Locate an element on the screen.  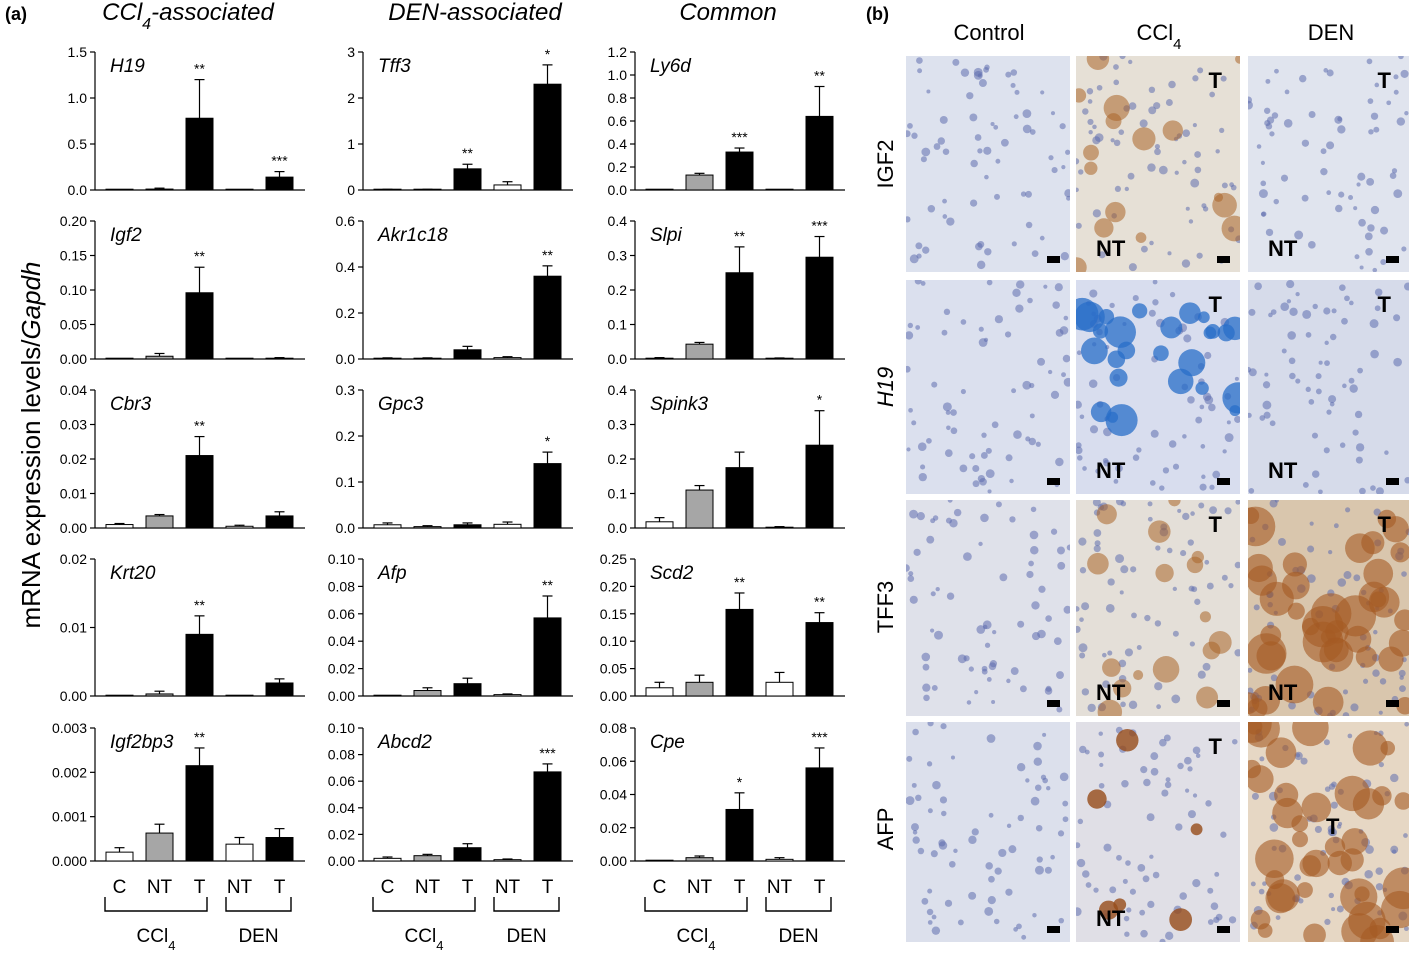
nontumor-label: NT is located at coordinates (1111, 692).